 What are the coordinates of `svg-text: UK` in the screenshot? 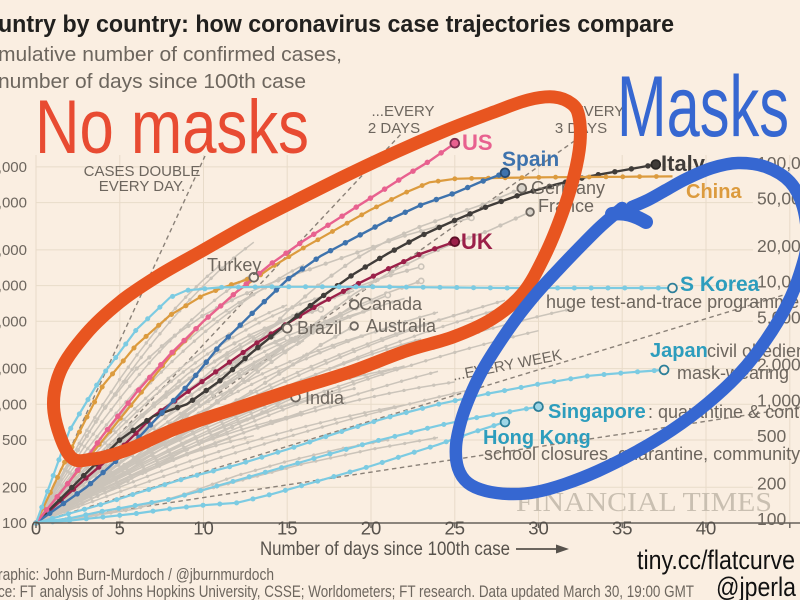 It's located at (477, 241).